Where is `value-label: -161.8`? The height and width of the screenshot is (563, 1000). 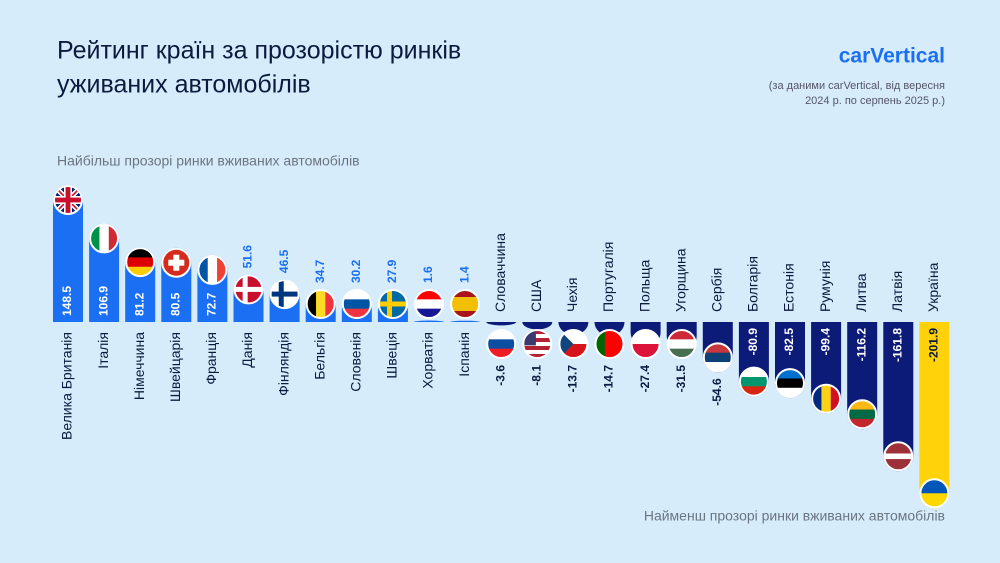
value-label: -161.8 is located at coordinates (897, 345).